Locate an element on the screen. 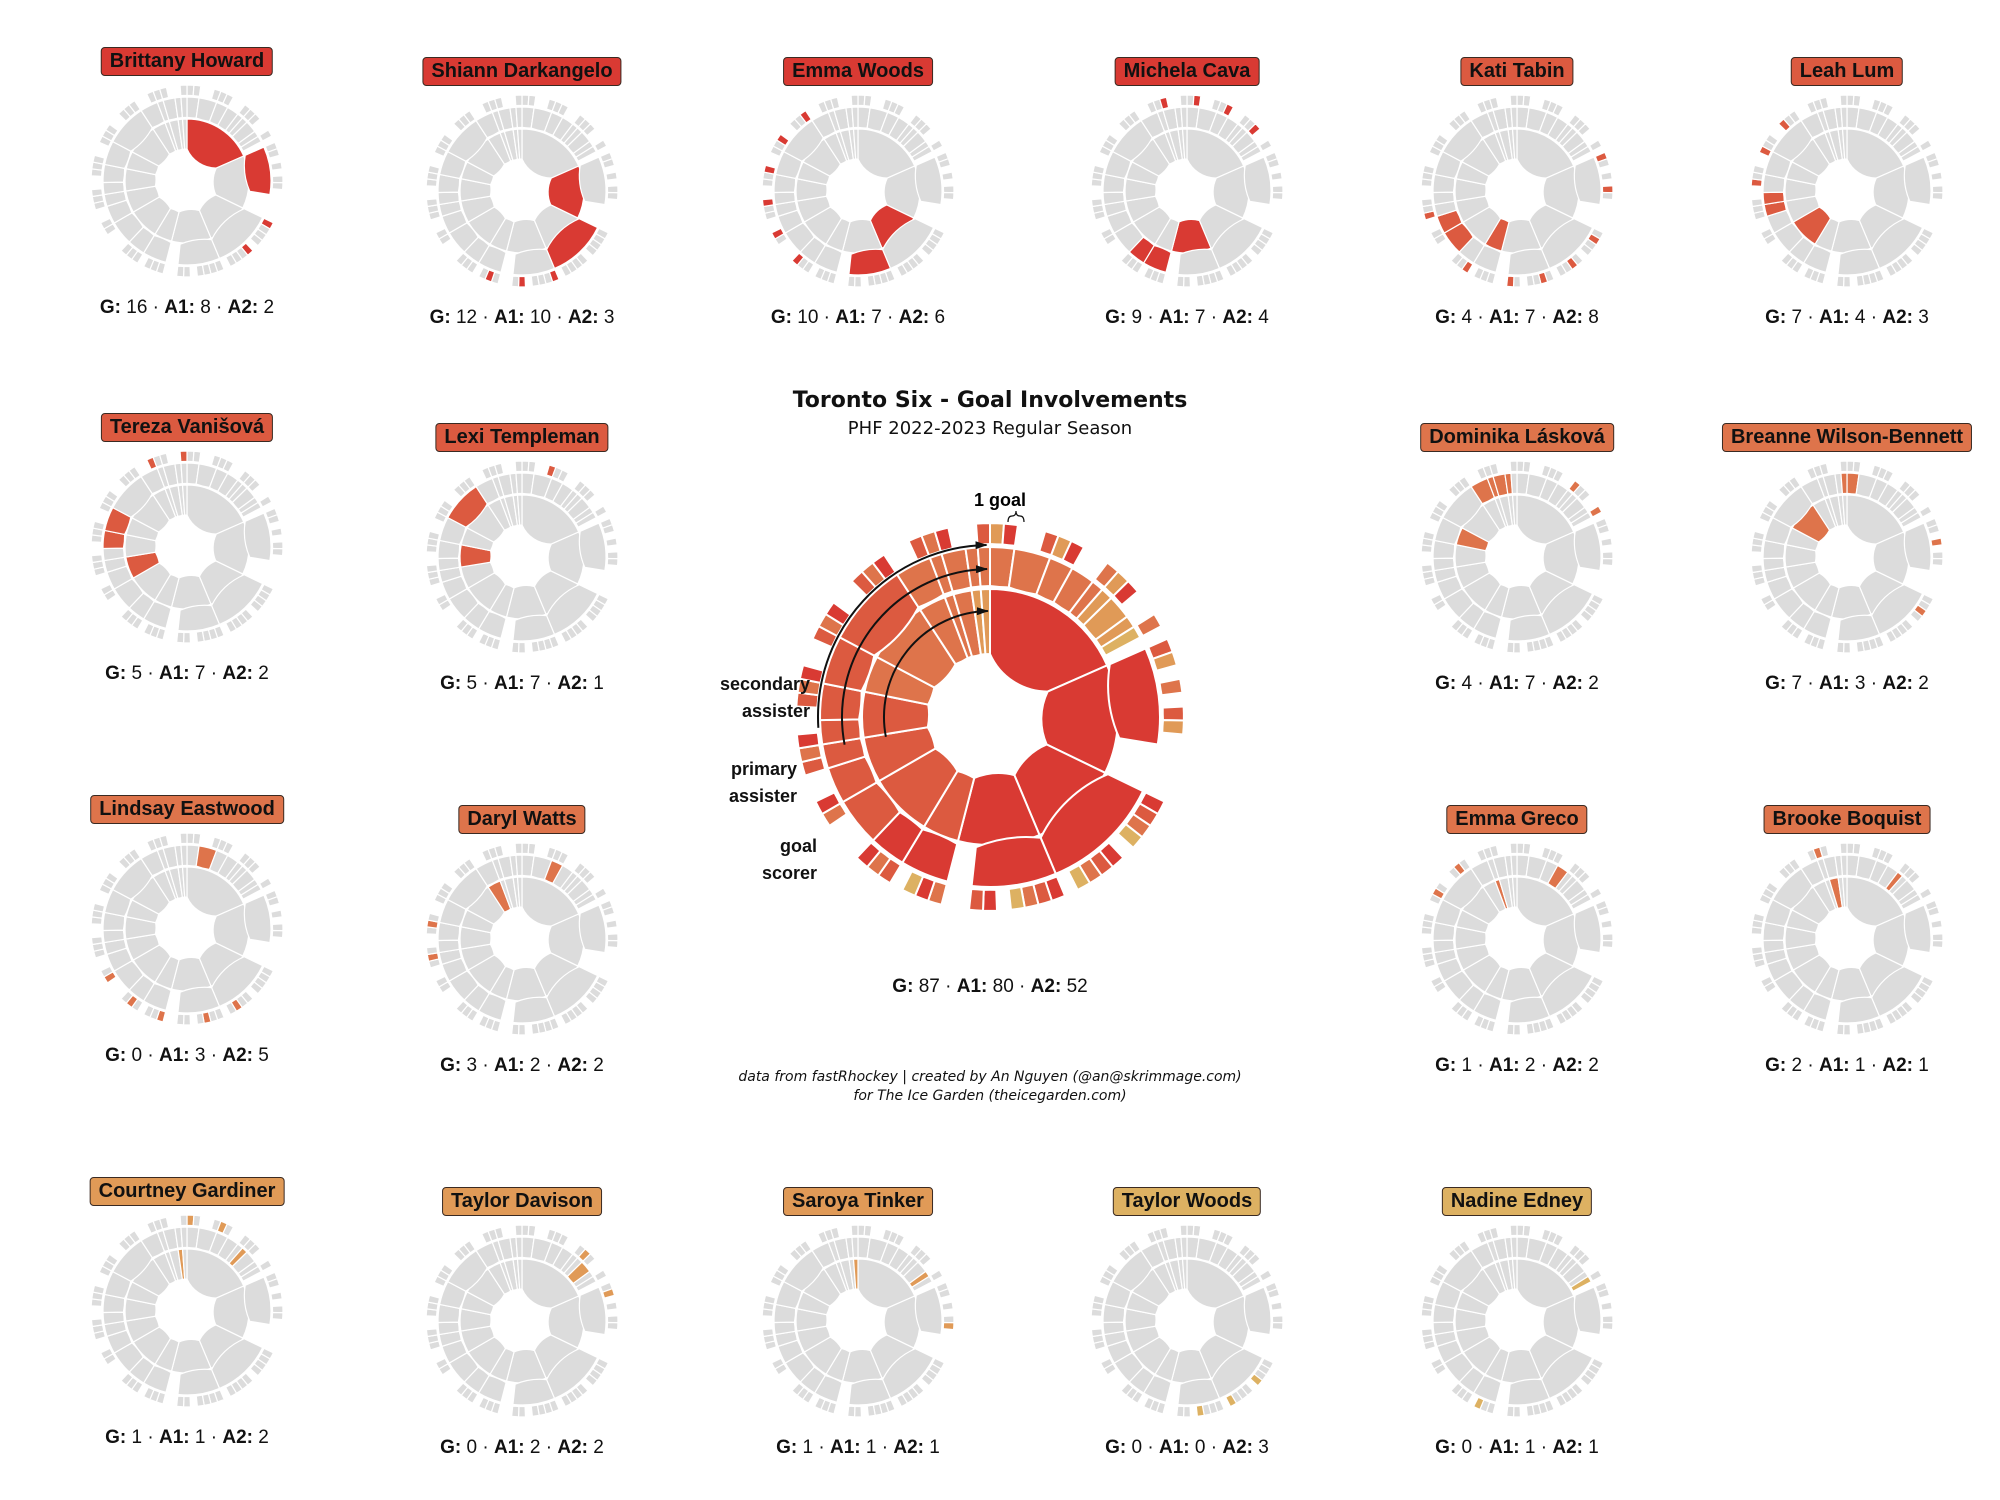 The height and width of the screenshot is (1500, 2000). player-stats: G: 0 · A1: 2 · A2: 2 is located at coordinates (522, 1448).